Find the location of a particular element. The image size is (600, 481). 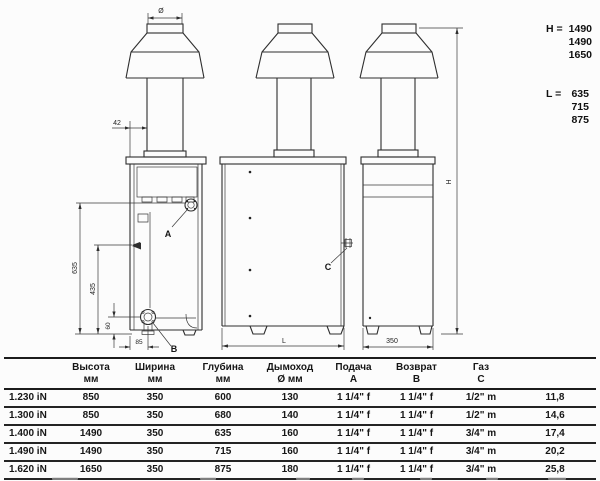

flue-diameter-dimension: Ø is located at coordinates (165, 16).